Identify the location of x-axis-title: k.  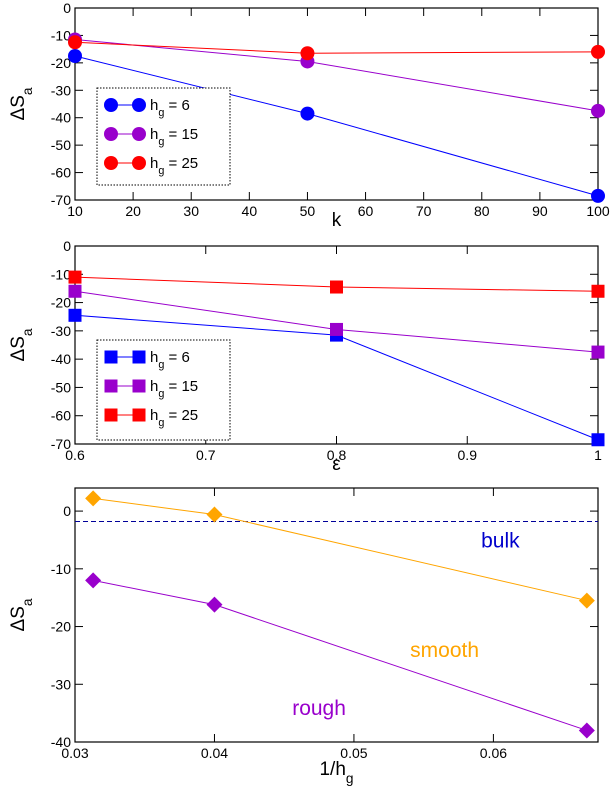
(337, 220).